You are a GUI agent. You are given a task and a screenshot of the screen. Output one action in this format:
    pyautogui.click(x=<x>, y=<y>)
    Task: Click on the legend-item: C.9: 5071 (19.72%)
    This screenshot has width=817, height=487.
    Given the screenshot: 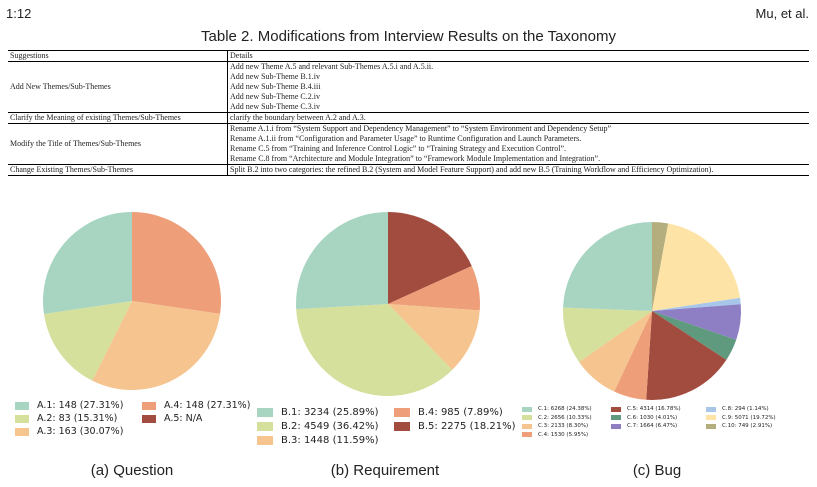 What is the action you would take?
    pyautogui.click(x=741, y=418)
    